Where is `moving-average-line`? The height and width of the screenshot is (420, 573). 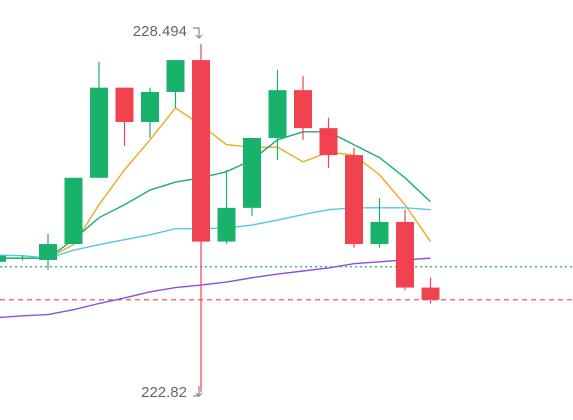 moving-average-line is located at coordinates (215, 288).